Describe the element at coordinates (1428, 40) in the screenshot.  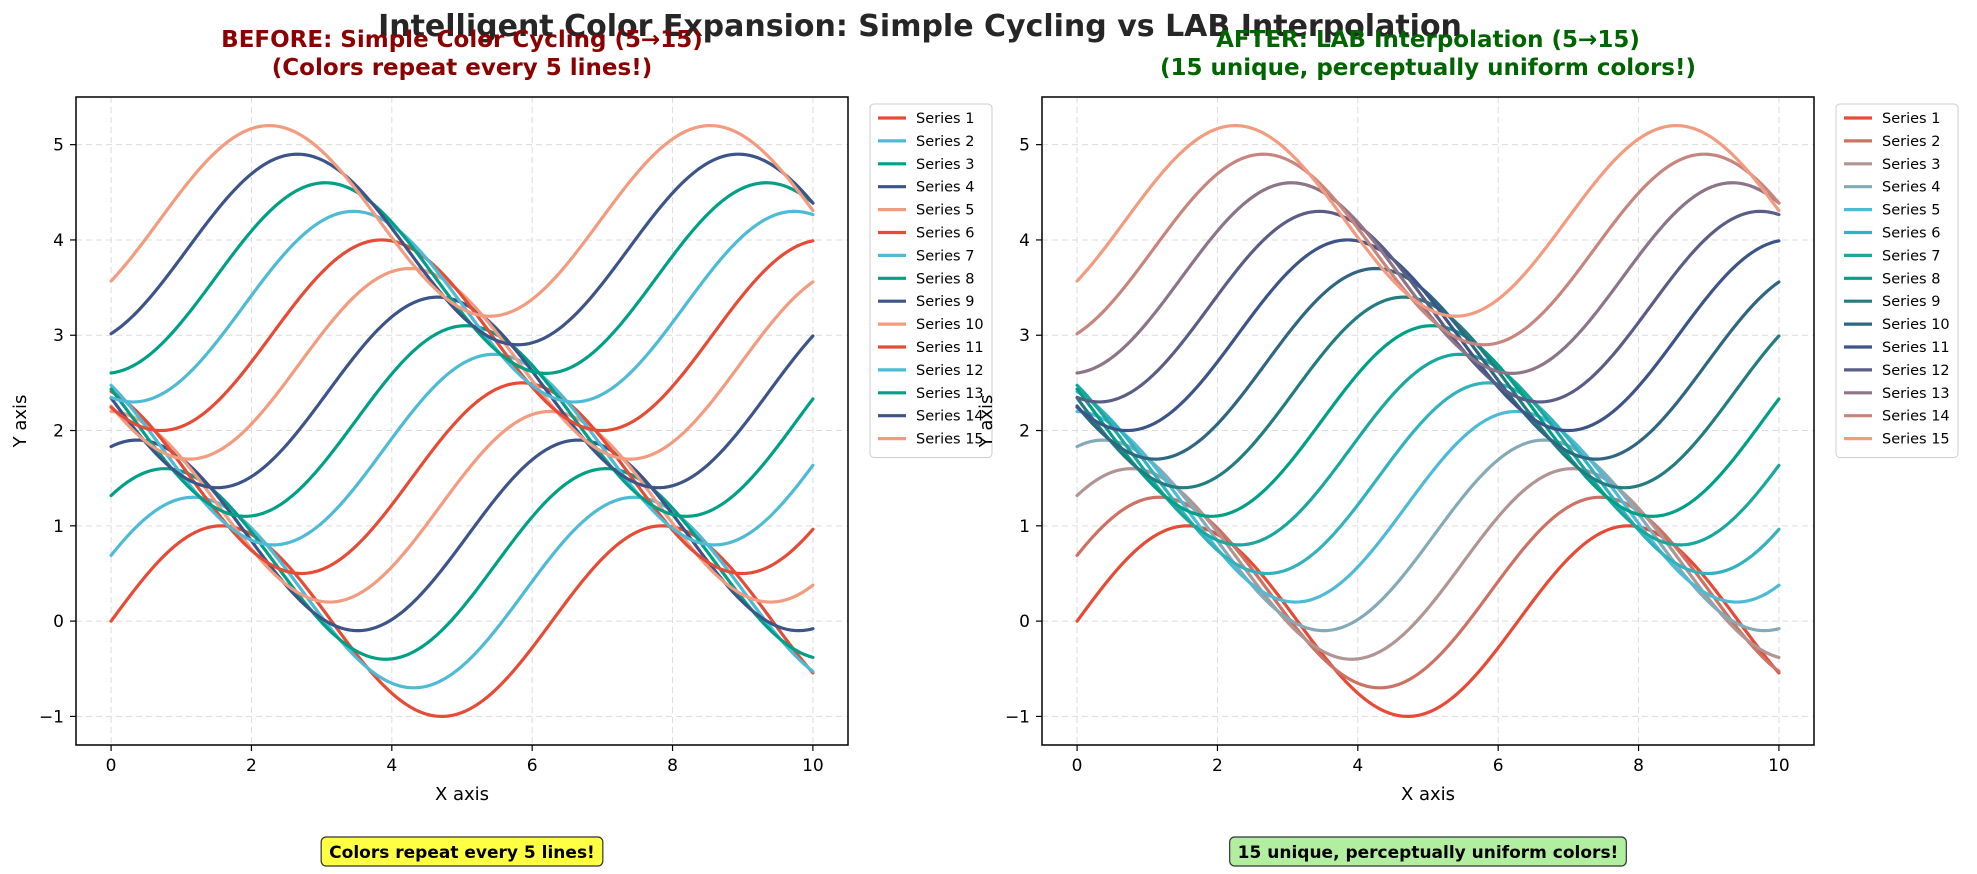
I see `after-title-line-1: AFTER: LAB Interpolation (5→15)` at that location.